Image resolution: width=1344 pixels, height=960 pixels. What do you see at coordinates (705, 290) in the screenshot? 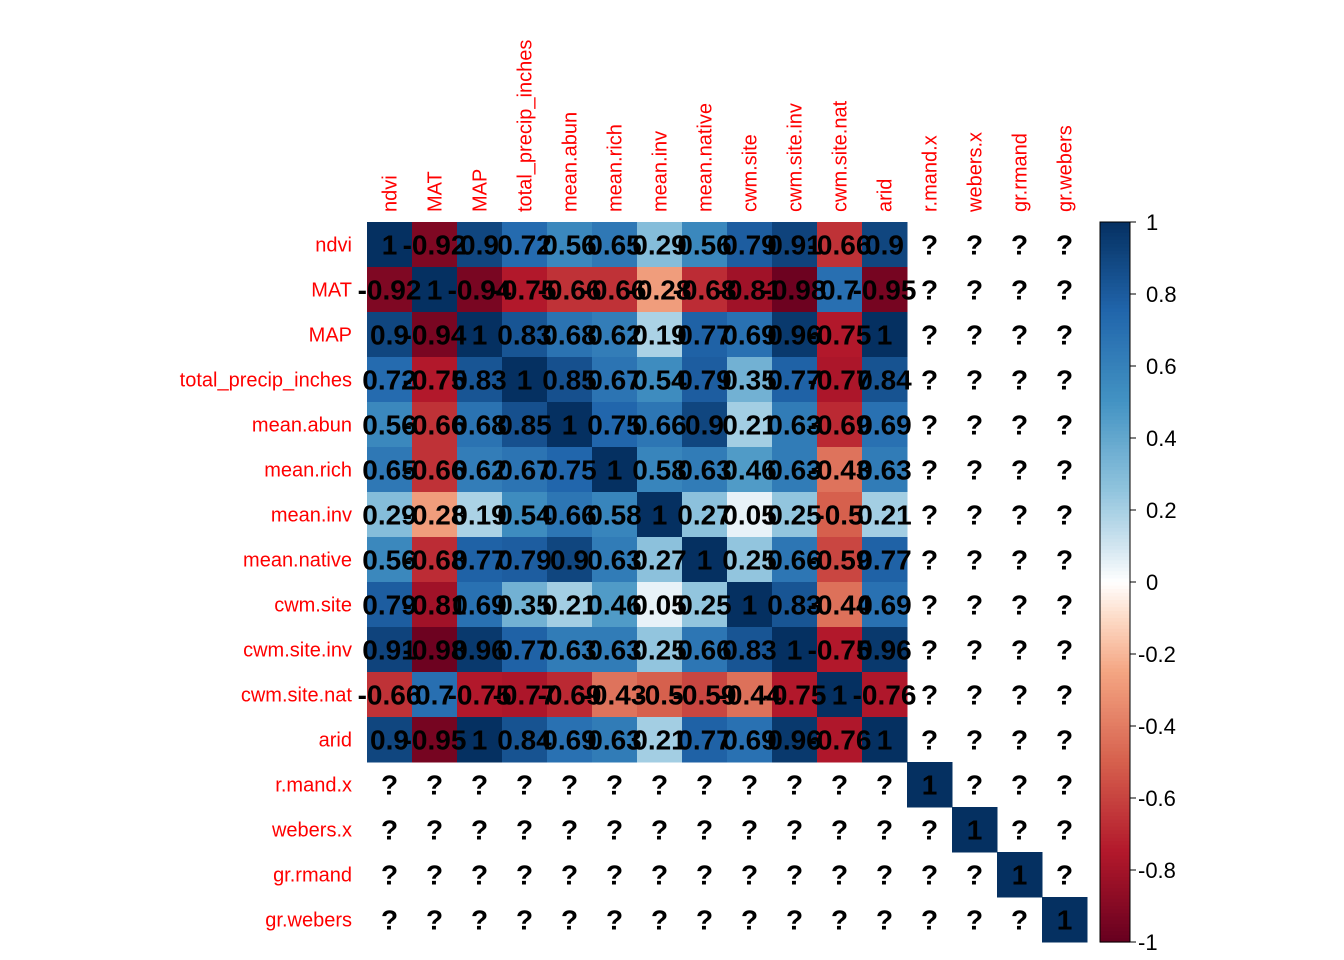
I see `cell-value-MAT-mean.native: -0.68` at bounding box center [705, 290].